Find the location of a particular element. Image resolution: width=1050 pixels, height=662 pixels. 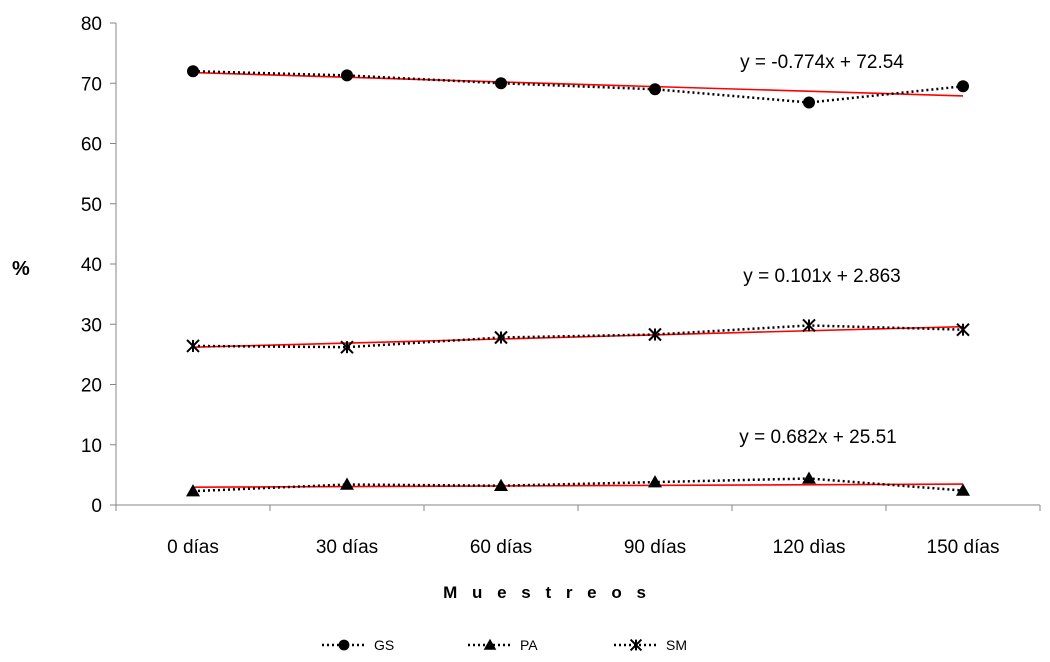

x-axis-label: M u e s t r e o s is located at coordinates (547, 592).